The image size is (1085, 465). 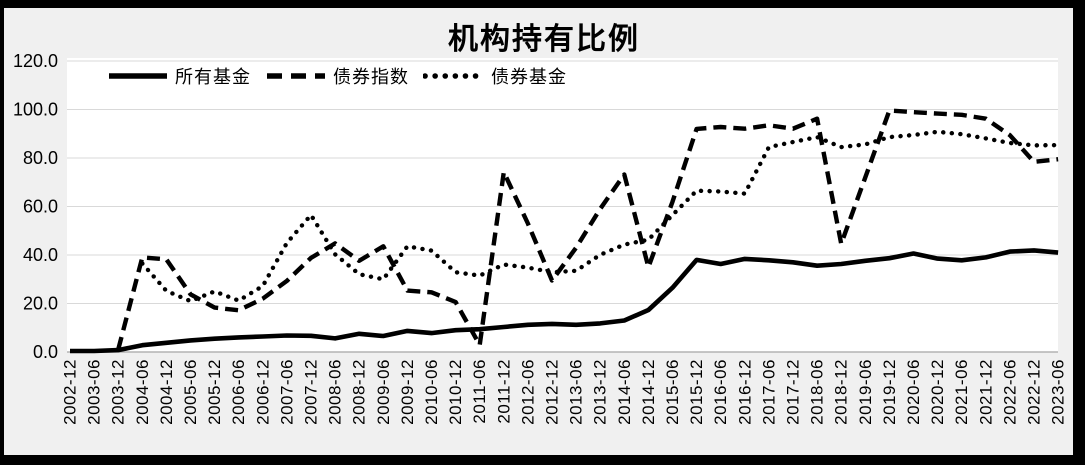 I want to click on x-tick-label: 2020-12, so click(x=937, y=392).